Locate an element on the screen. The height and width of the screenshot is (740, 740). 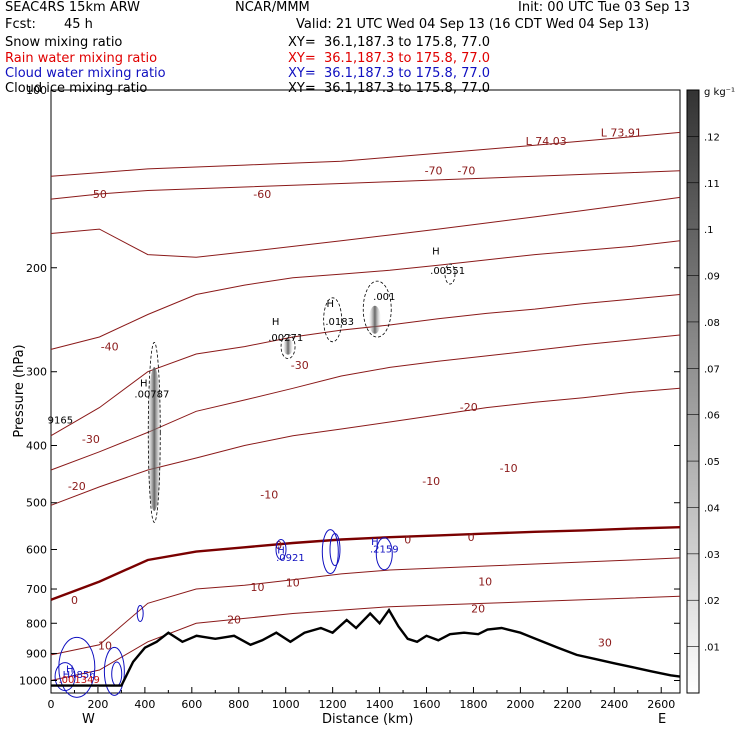
annotation-9: 9165 is located at coordinates (60, 420).